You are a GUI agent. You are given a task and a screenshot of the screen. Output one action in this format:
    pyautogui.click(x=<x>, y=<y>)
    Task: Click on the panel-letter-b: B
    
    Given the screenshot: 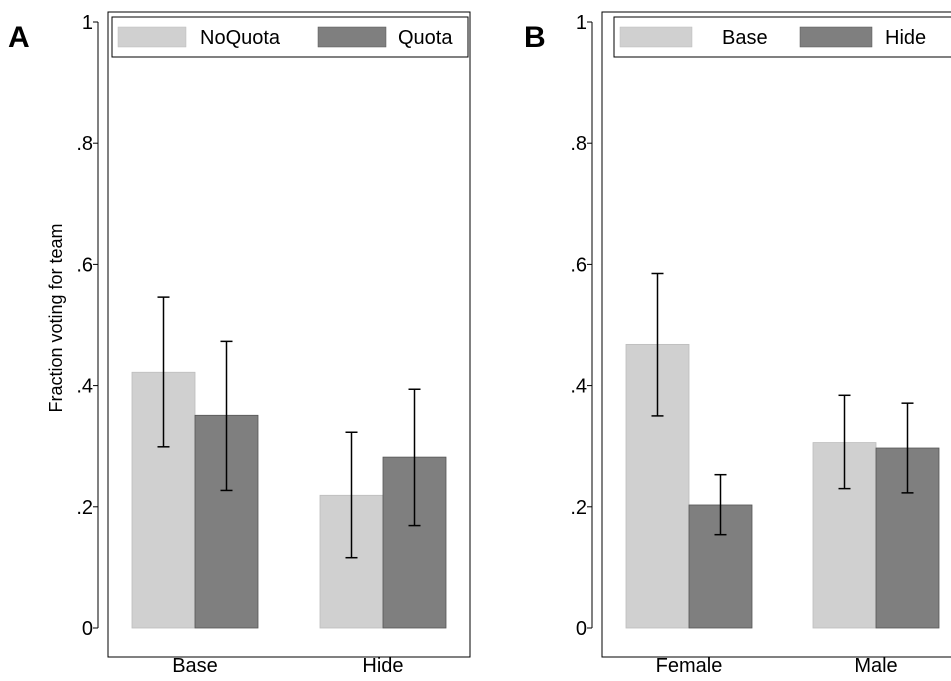 What is the action you would take?
    pyautogui.click(x=535, y=37)
    